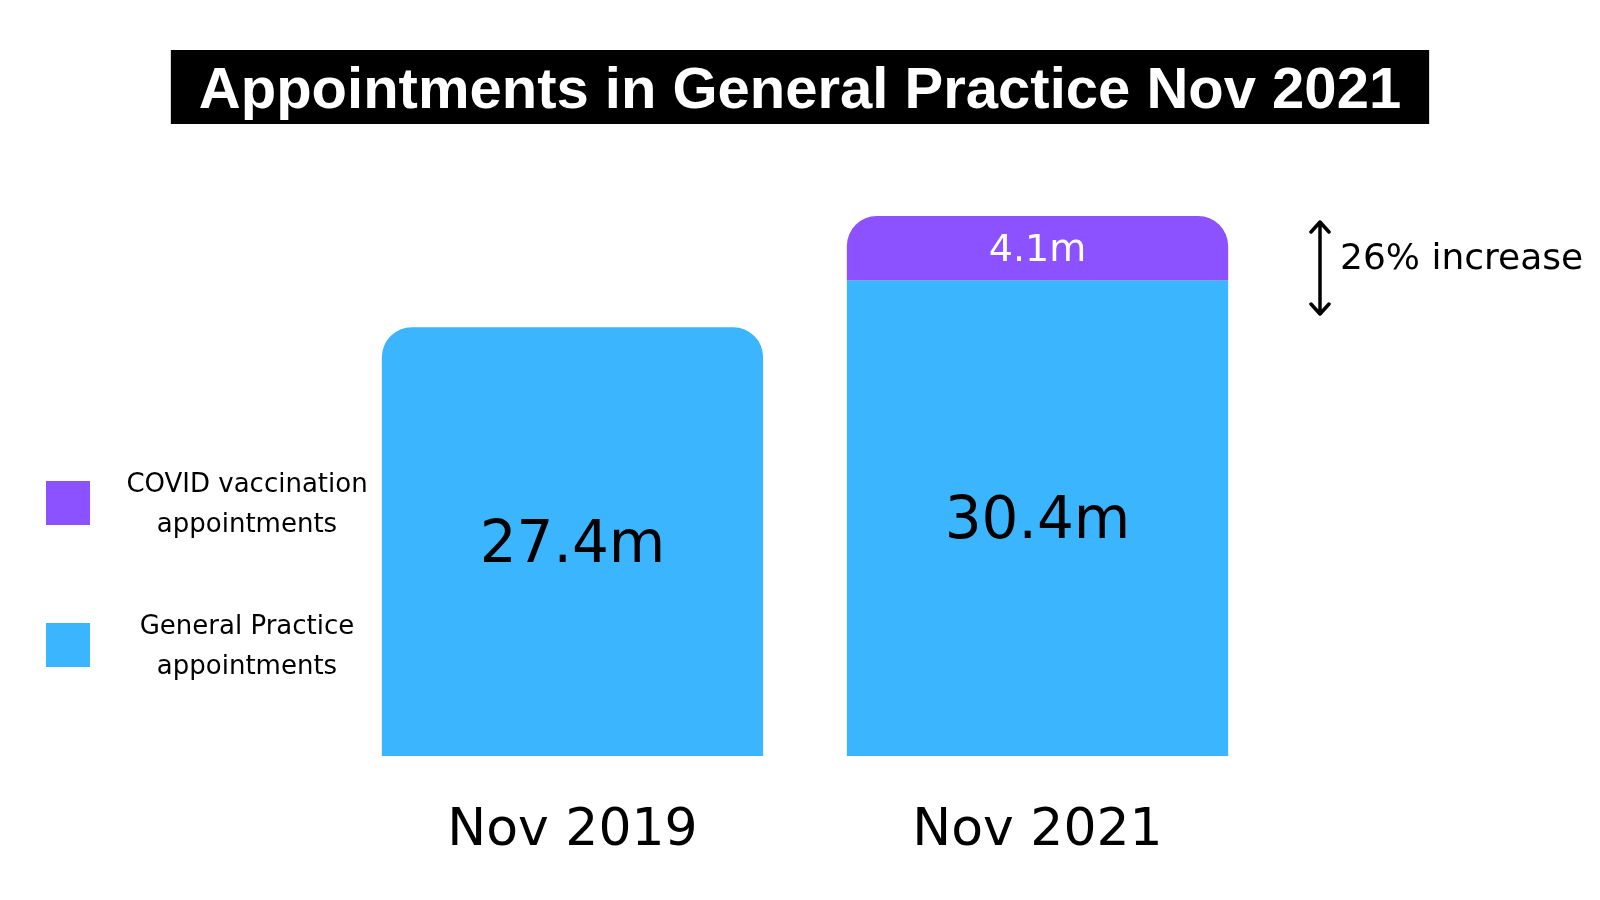  I want to click on data-label: 30.4m, so click(1037, 518).